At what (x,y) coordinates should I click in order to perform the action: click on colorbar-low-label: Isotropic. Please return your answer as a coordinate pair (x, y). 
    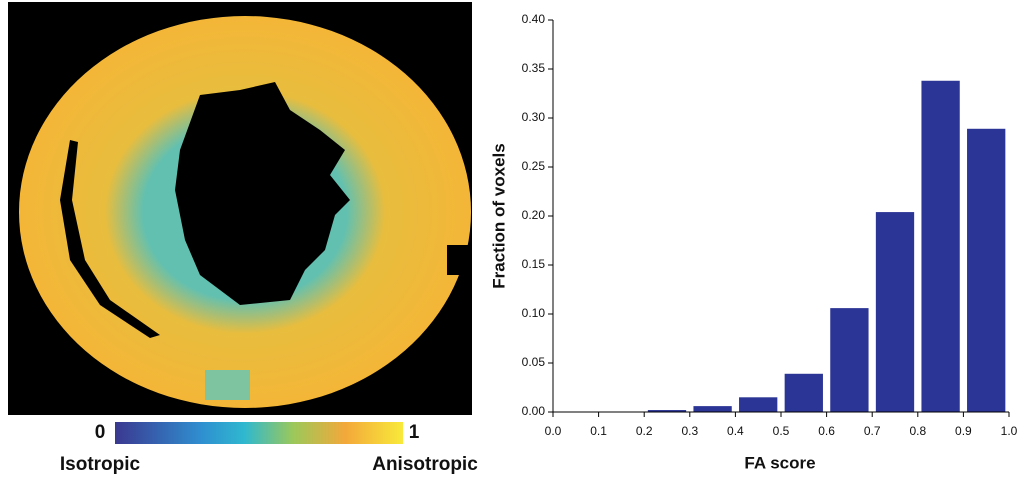
    Looking at the image, I should click on (100, 464).